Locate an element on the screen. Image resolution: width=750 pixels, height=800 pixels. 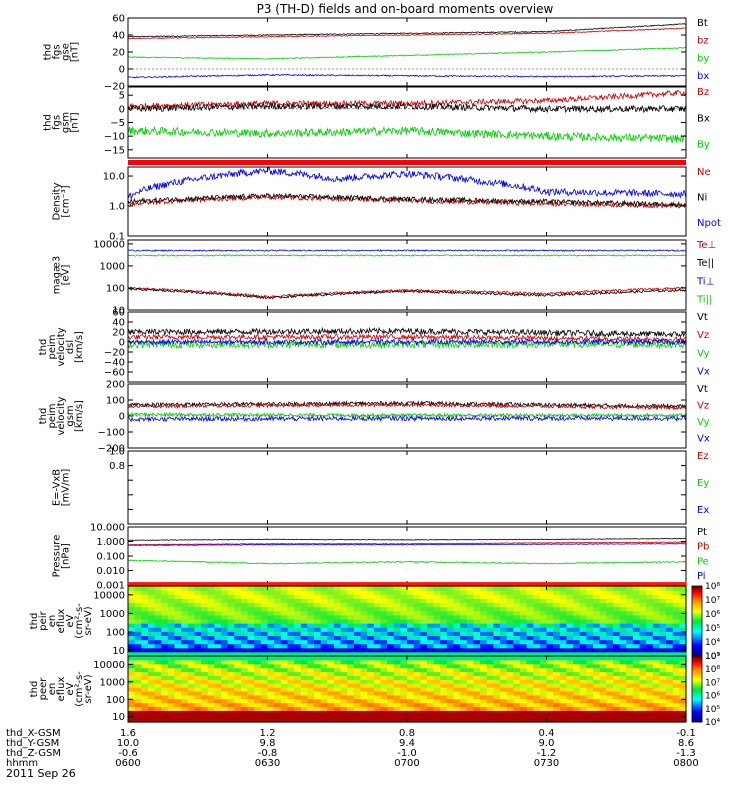
axis-row-value: 9.8 is located at coordinates (268, 743).